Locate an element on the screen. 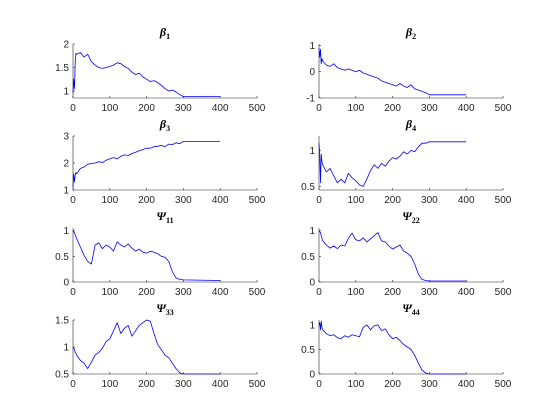 The width and height of the screenshot is (560, 420). title-subscript: 1 is located at coordinates (168, 36).